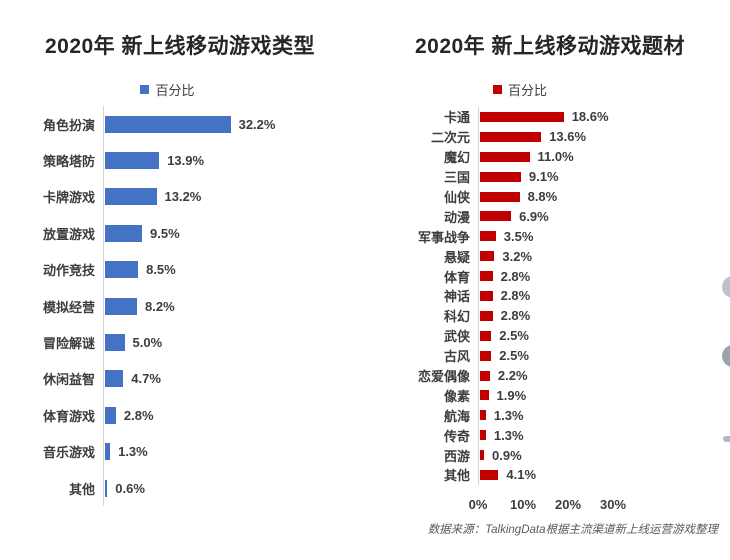 The width and height of the screenshot is (730, 560). Describe the element at coordinates (443, 377) in the screenshot. I see `category-label: 恋爱偶像` at that location.